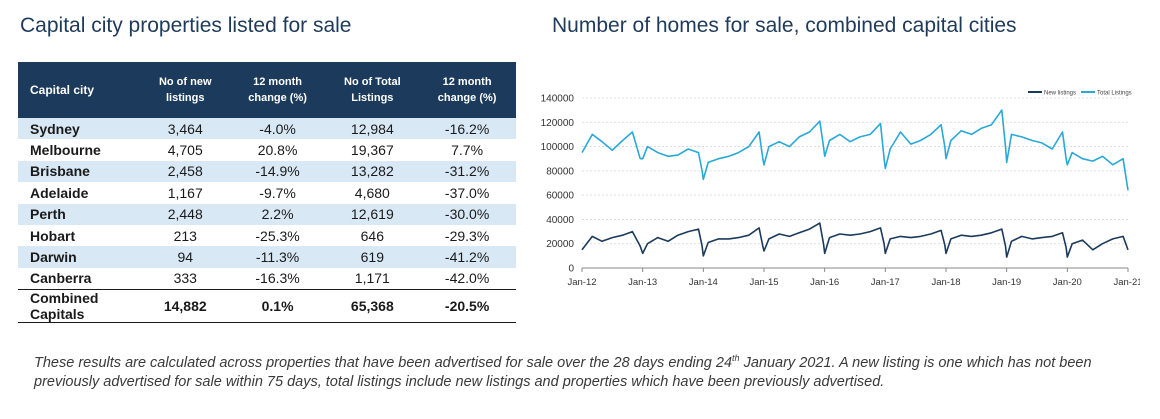 The image size is (1160, 419). What do you see at coordinates (467, 235) in the screenshot?
I see `cell-total-change: -29.3%` at bounding box center [467, 235].